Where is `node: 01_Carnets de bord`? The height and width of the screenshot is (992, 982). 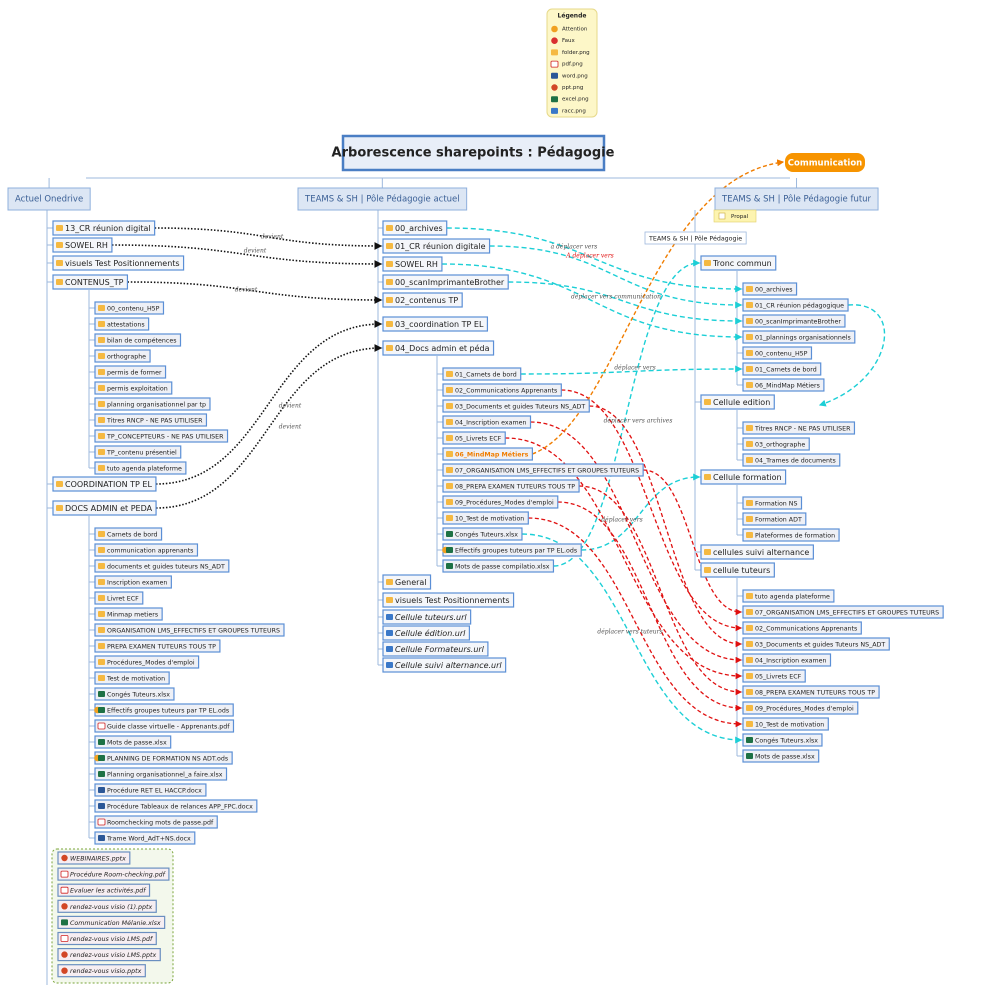
node: 01_Carnets de bord is located at coordinates (782, 369).